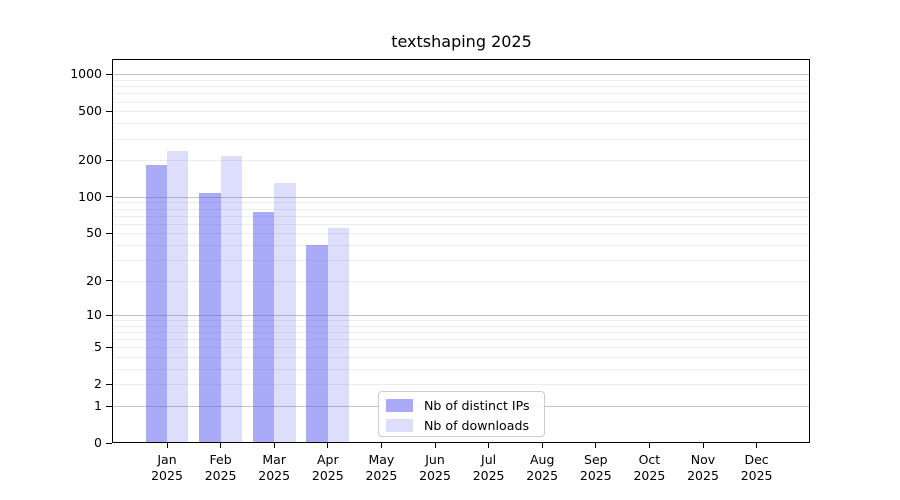 The image size is (900, 500). I want to click on bar-downloads-mar, so click(285, 312).